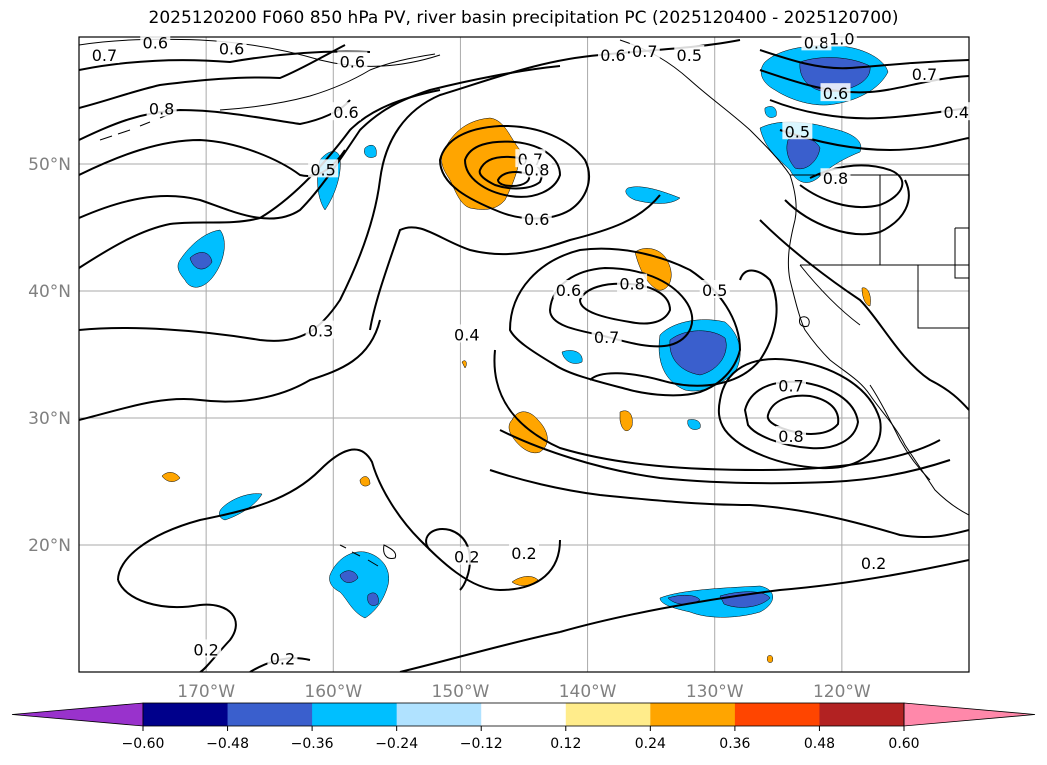 This screenshot has width=1047, height=765. I want to click on colorbar-extend-high, so click(969, 714).